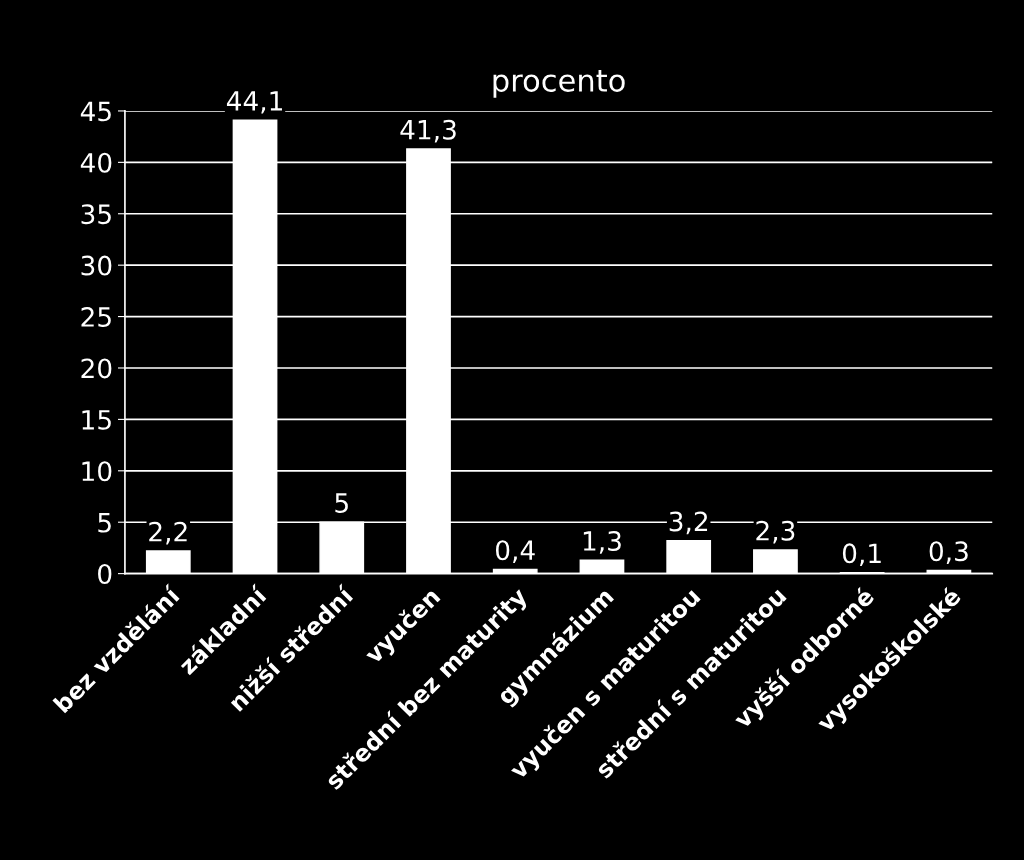 Image resolution: width=1024 pixels, height=860 pixels. What do you see at coordinates (96, 265) in the screenshot?
I see `y-tick-label: 30` at bounding box center [96, 265].